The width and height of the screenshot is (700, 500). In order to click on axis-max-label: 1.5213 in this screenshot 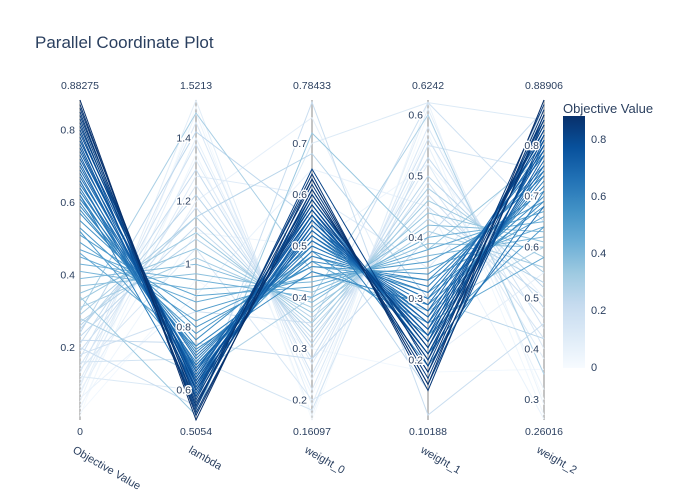, I will do `click(196, 86)`.